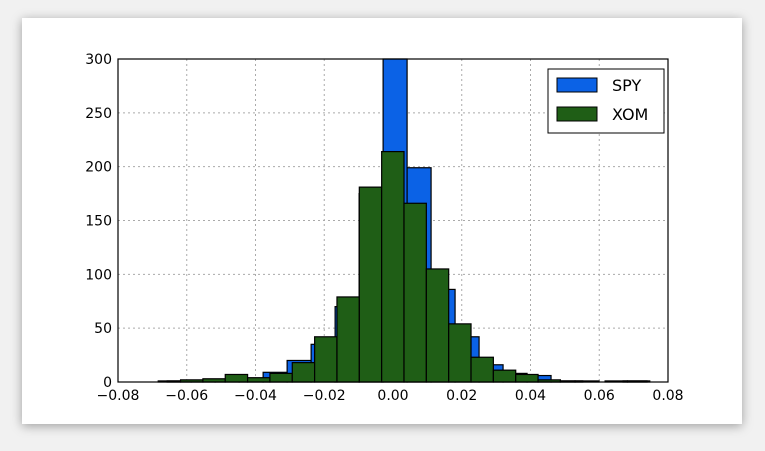 This screenshot has height=451, width=765. What do you see at coordinates (667, 396) in the screenshot?
I see `x-tick-label: 0.08` at bounding box center [667, 396].